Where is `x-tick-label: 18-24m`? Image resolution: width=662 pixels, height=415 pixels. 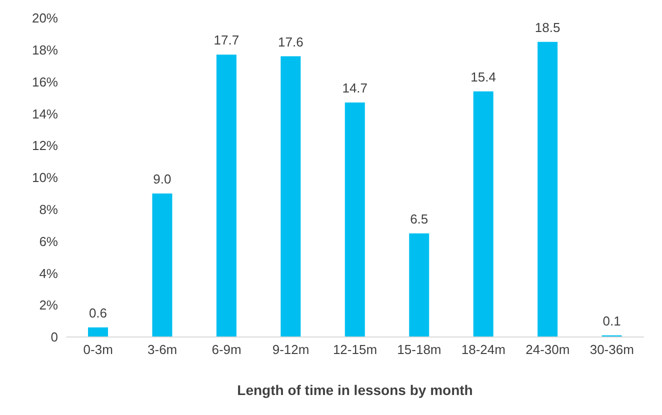 x-tick-label: 18-24m is located at coordinates (483, 350).